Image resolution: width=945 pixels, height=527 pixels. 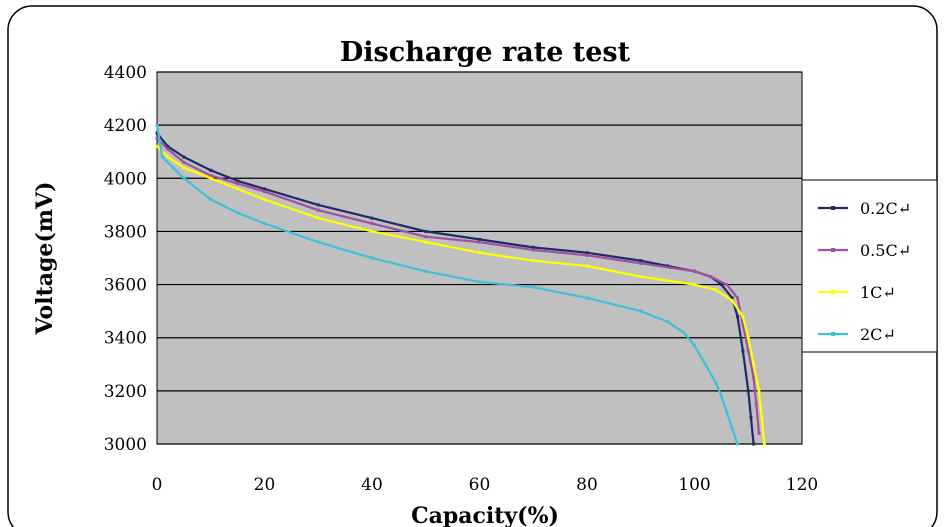 I want to click on legend-item-1: 0.5C↵, so click(x=864, y=250).